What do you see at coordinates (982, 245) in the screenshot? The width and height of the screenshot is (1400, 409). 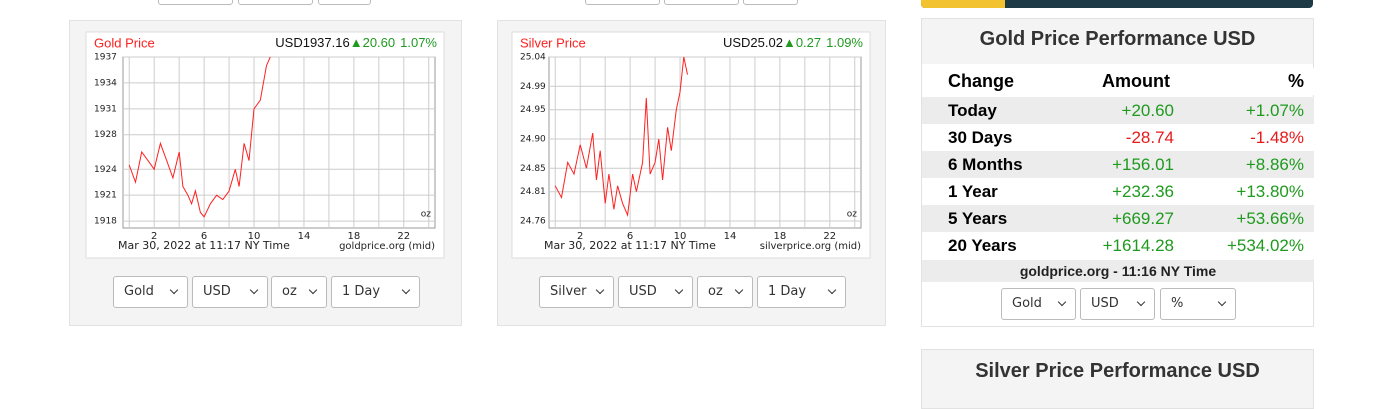 I see `period: 20 Years` at bounding box center [982, 245].